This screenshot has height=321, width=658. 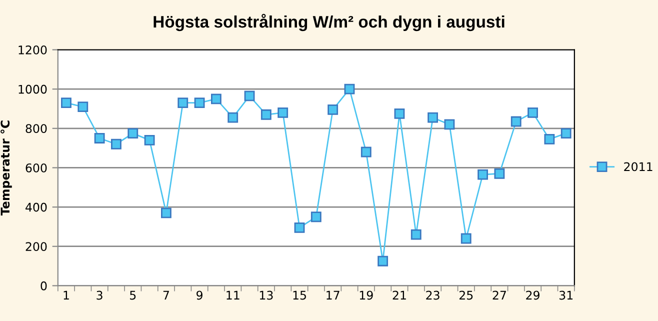 I want to click on x-tick-label: 5, so click(x=133, y=295).